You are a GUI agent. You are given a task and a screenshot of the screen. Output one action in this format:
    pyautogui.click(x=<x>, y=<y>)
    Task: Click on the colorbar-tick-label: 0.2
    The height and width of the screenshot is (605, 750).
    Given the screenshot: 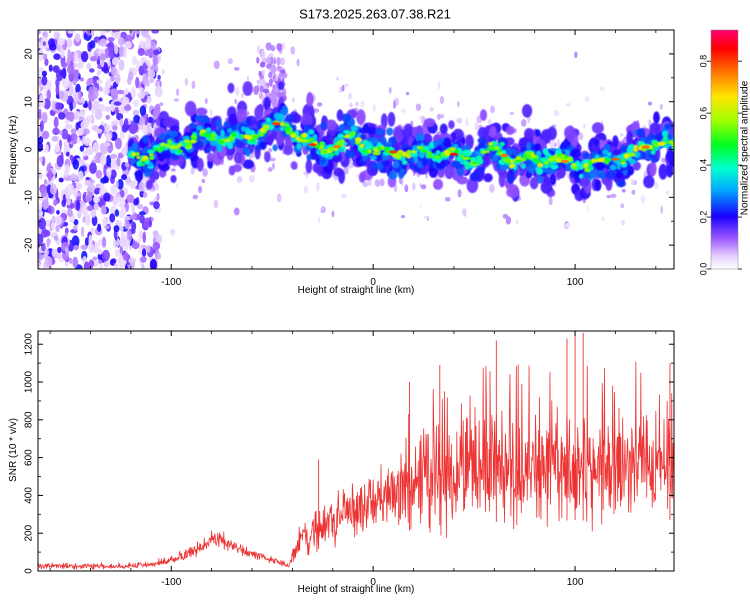 What is the action you would take?
    pyautogui.click(x=703, y=217)
    